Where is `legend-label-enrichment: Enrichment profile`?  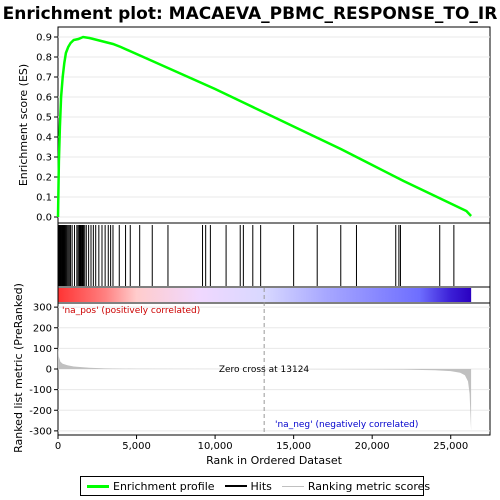
legend-label-enrichment: Enrichment profile is located at coordinates (164, 486).